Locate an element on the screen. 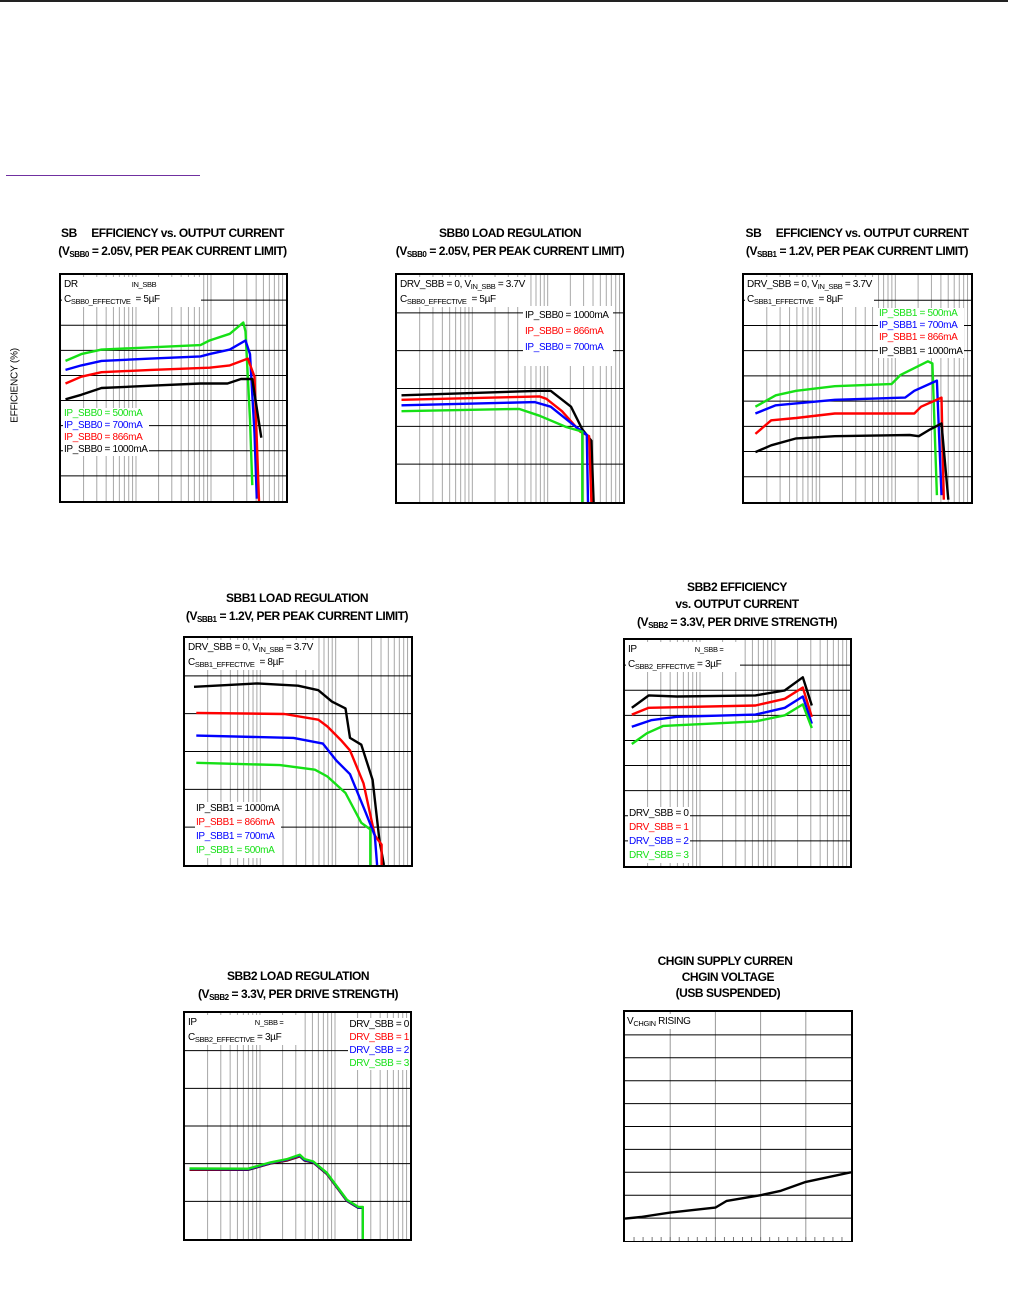 The image size is (1017, 1291). legend-entry: IP_SBB0 = 500mA is located at coordinates (103, 413).